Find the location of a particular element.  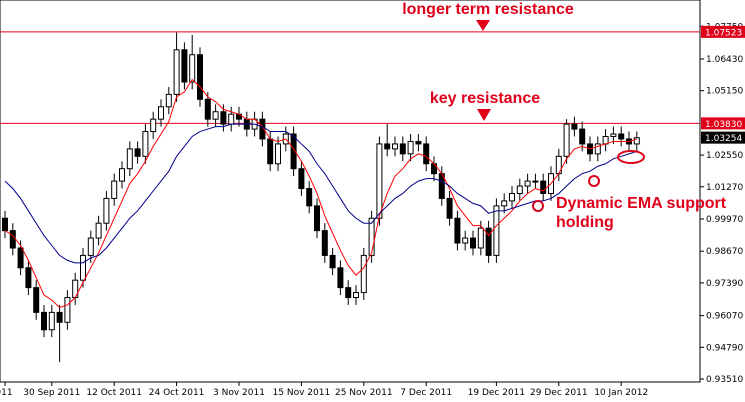

x-tick-label: 011 is located at coordinates (6, 393).